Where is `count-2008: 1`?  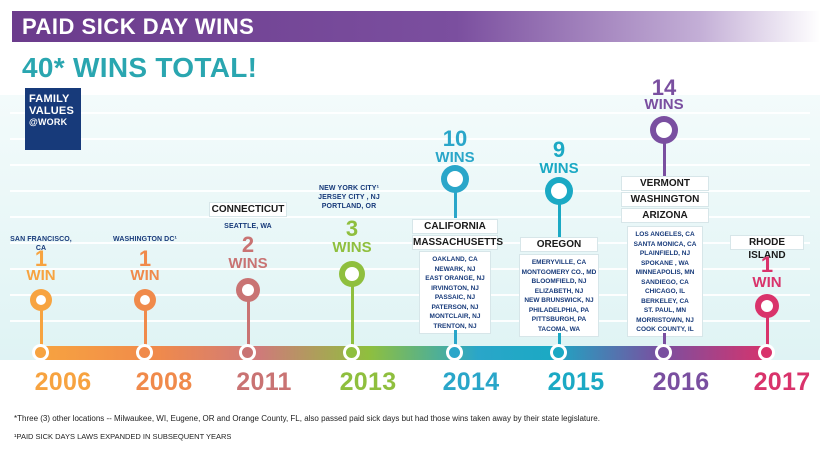 count-2008: 1 is located at coordinates (145, 258).